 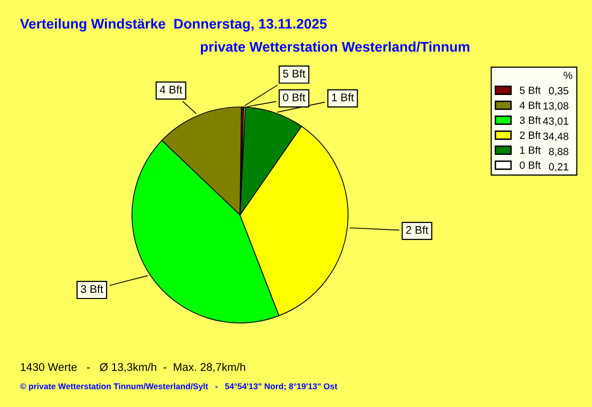 What do you see at coordinates (530, 150) in the screenshot?
I see `legend-label: 1 Bft` at bounding box center [530, 150].